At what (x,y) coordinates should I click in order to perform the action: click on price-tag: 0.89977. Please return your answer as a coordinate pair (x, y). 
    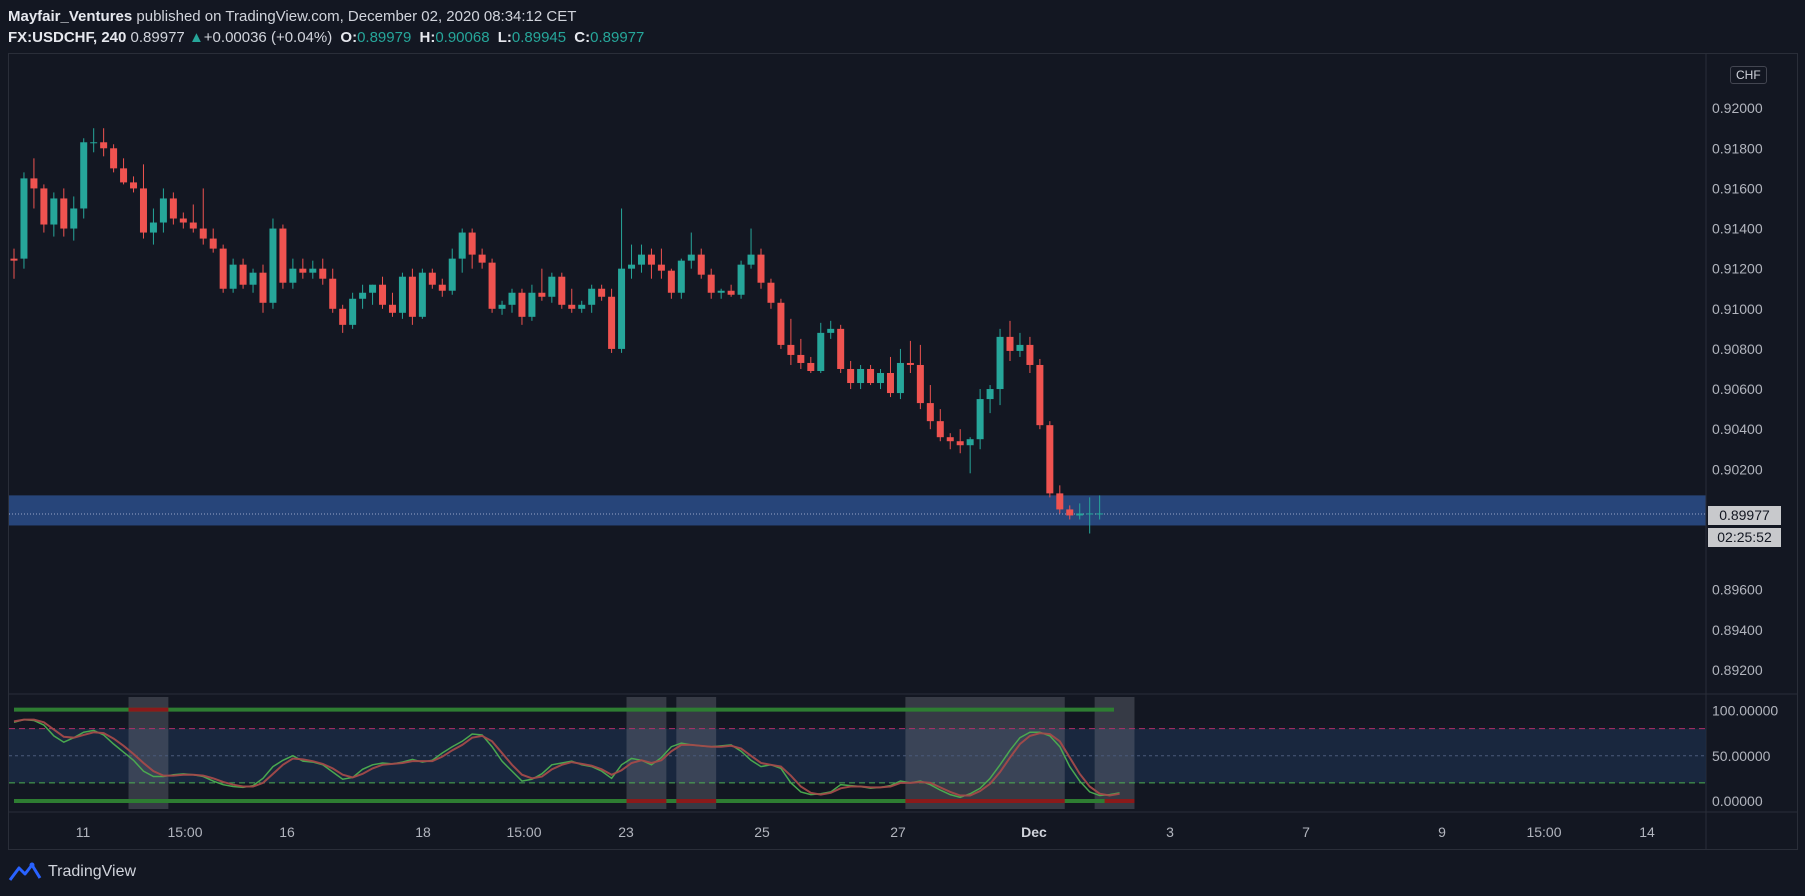
    Looking at the image, I should click on (1744, 515).